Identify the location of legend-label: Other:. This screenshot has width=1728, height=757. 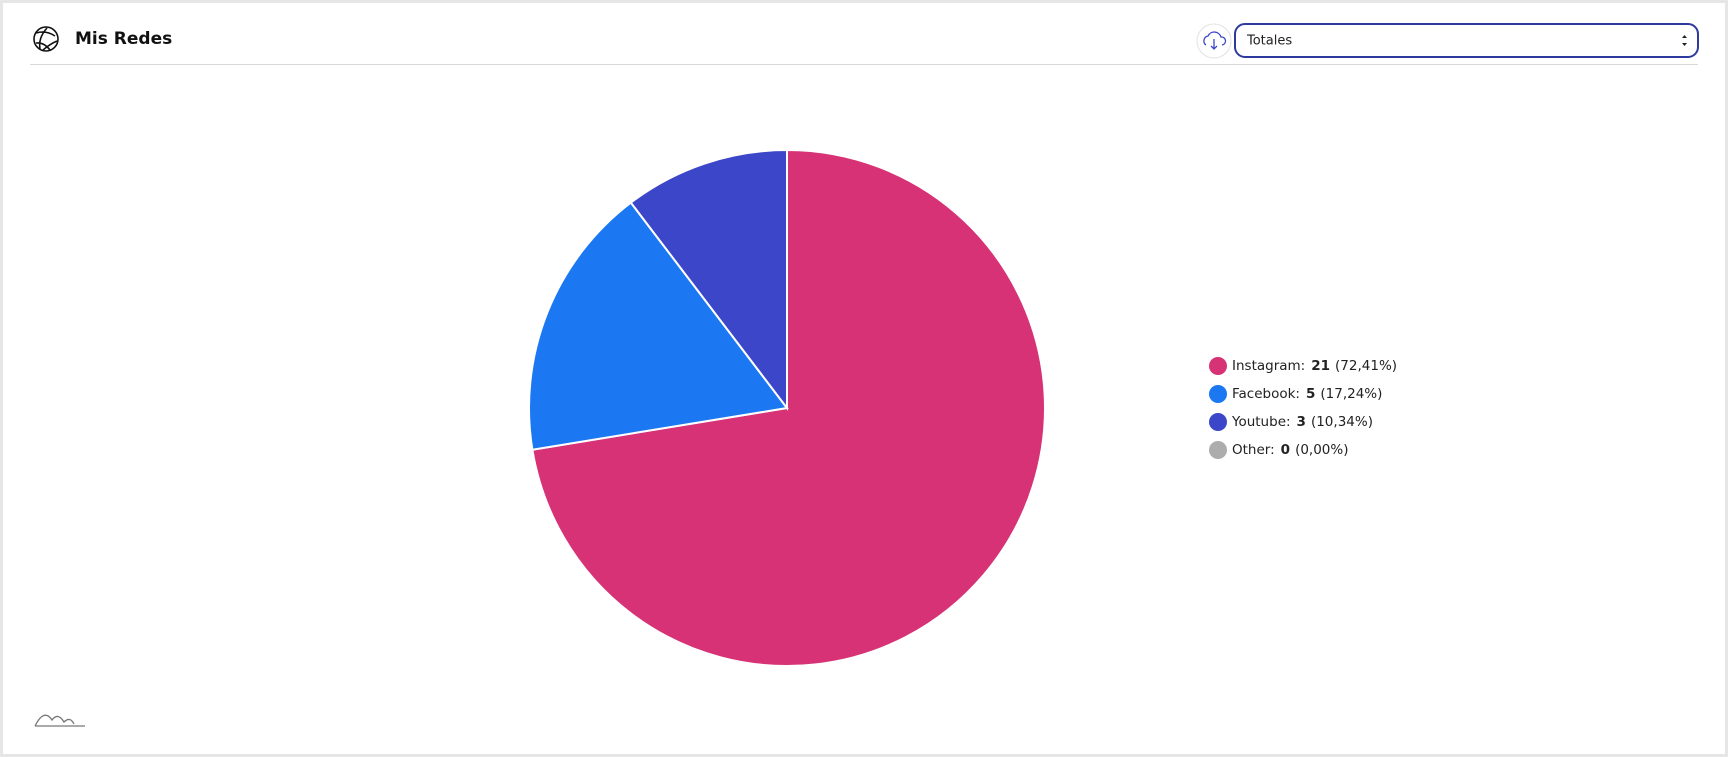
(1253, 450).